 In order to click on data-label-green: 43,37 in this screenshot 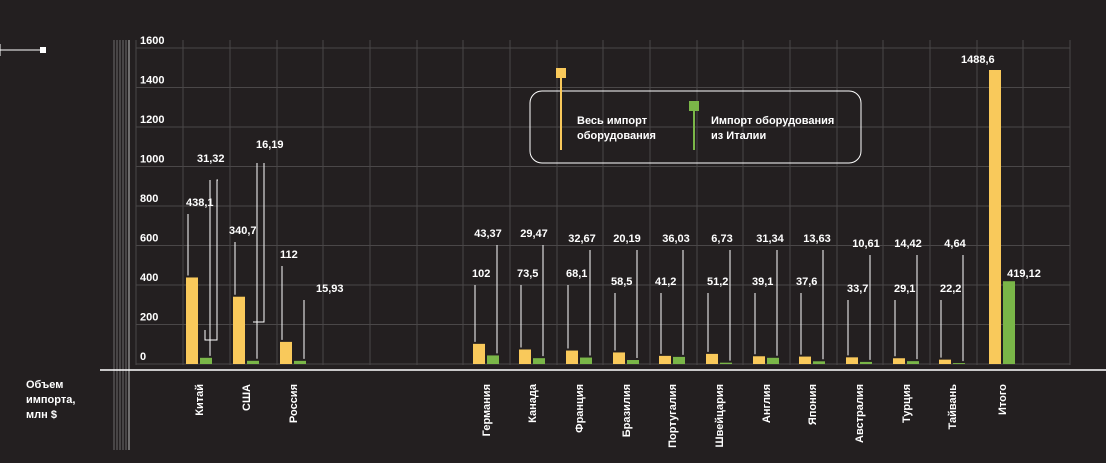, I will do `click(488, 234)`.